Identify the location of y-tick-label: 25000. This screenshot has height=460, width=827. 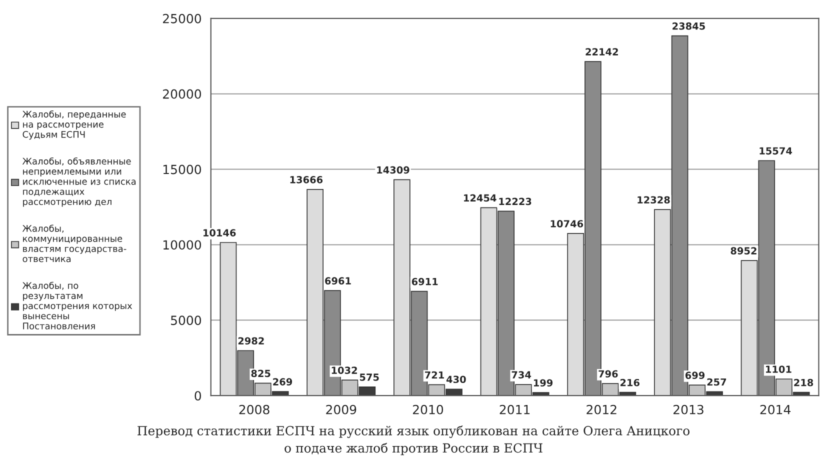
(182, 19).